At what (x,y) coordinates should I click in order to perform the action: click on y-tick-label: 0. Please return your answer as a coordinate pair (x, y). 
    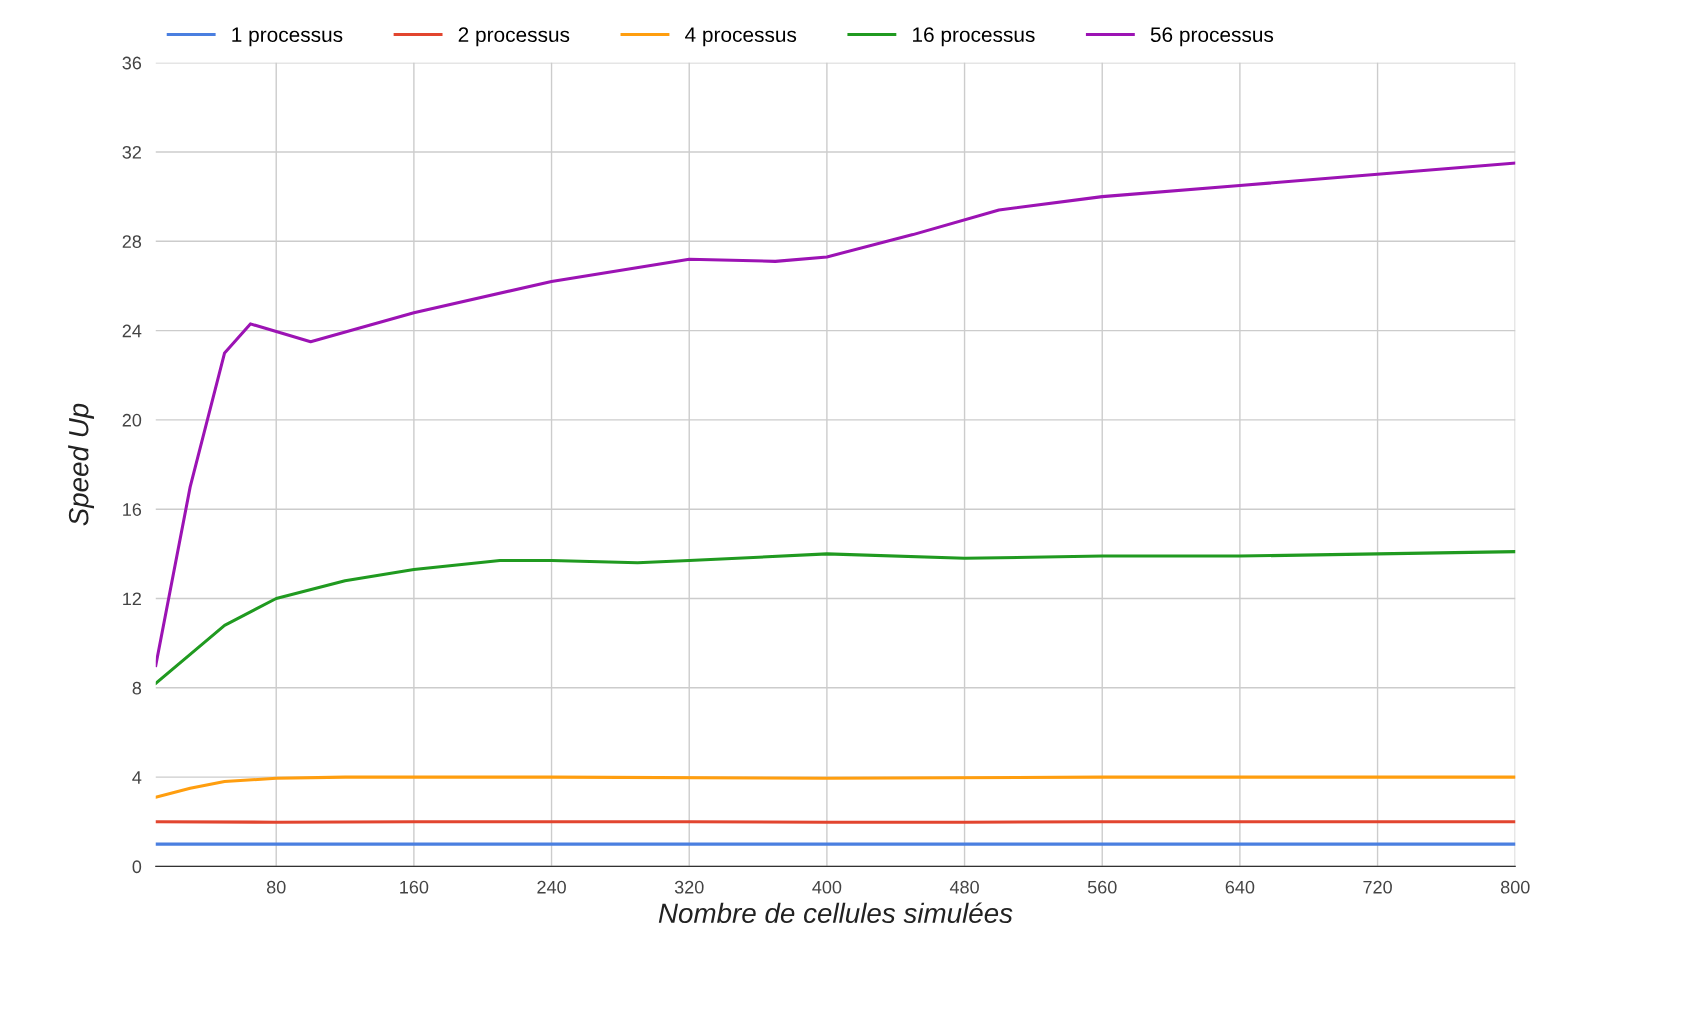
    Looking at the image, I should click on (137, 867).